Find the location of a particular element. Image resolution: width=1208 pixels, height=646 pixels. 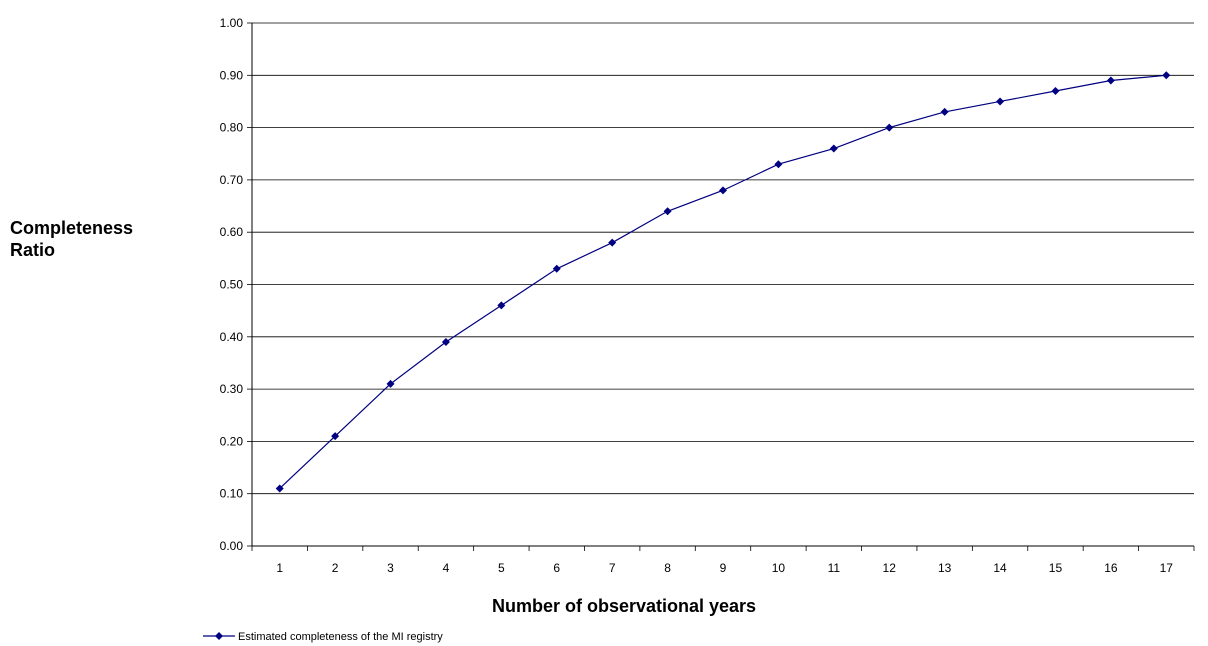

x-tick-label: 6 is located at coordinates (556, 568).